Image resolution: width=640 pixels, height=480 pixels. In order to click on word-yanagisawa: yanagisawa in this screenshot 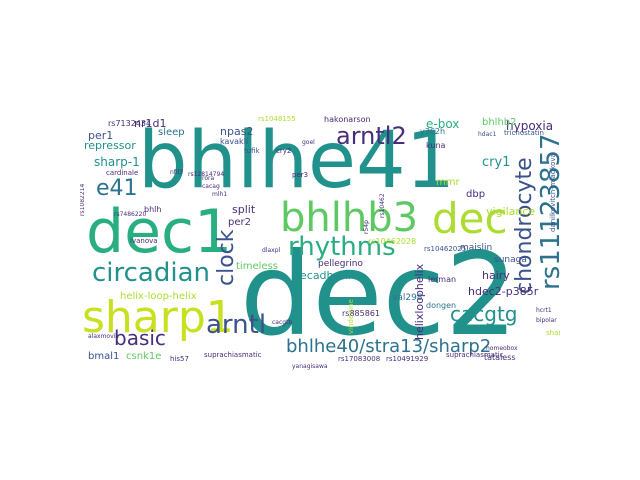, I will do `click(310, 366)`.